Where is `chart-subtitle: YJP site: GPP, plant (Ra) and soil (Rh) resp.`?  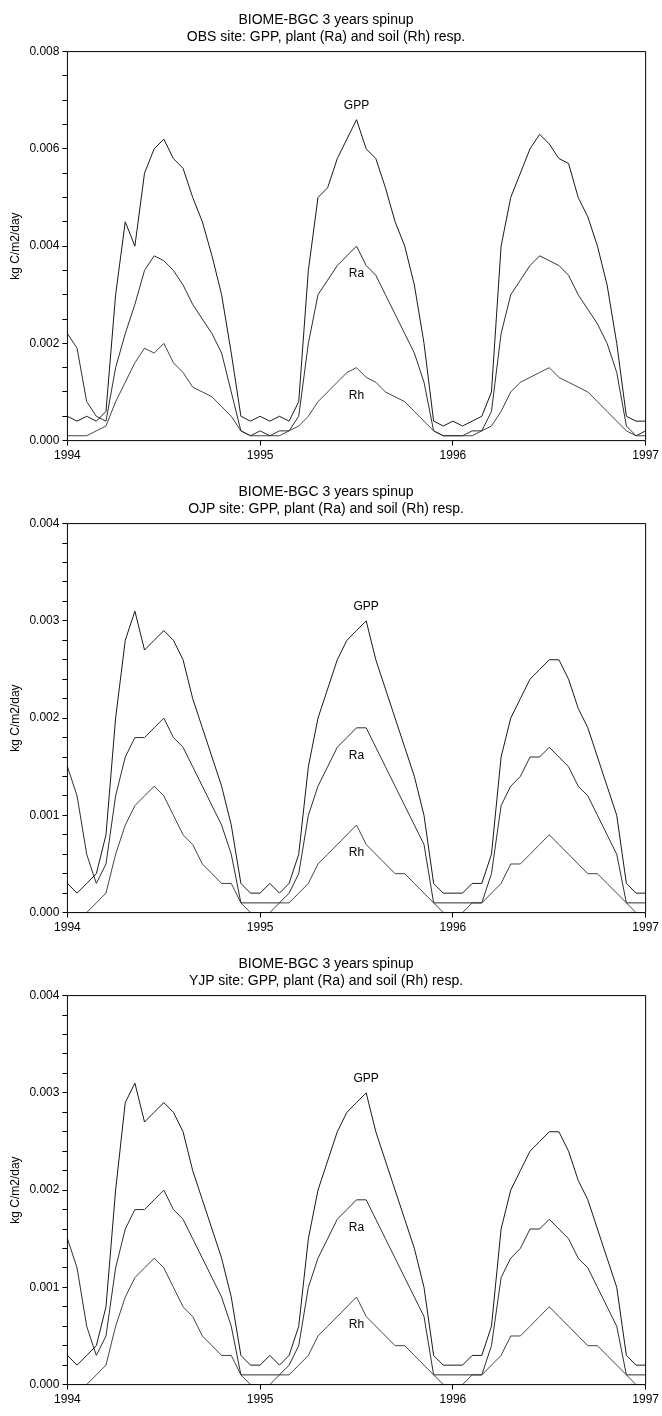
chart-subtitle: YJP site: GPP, plant (Ra) and soil (Rh) resp. is located at coordinates (326, 980).